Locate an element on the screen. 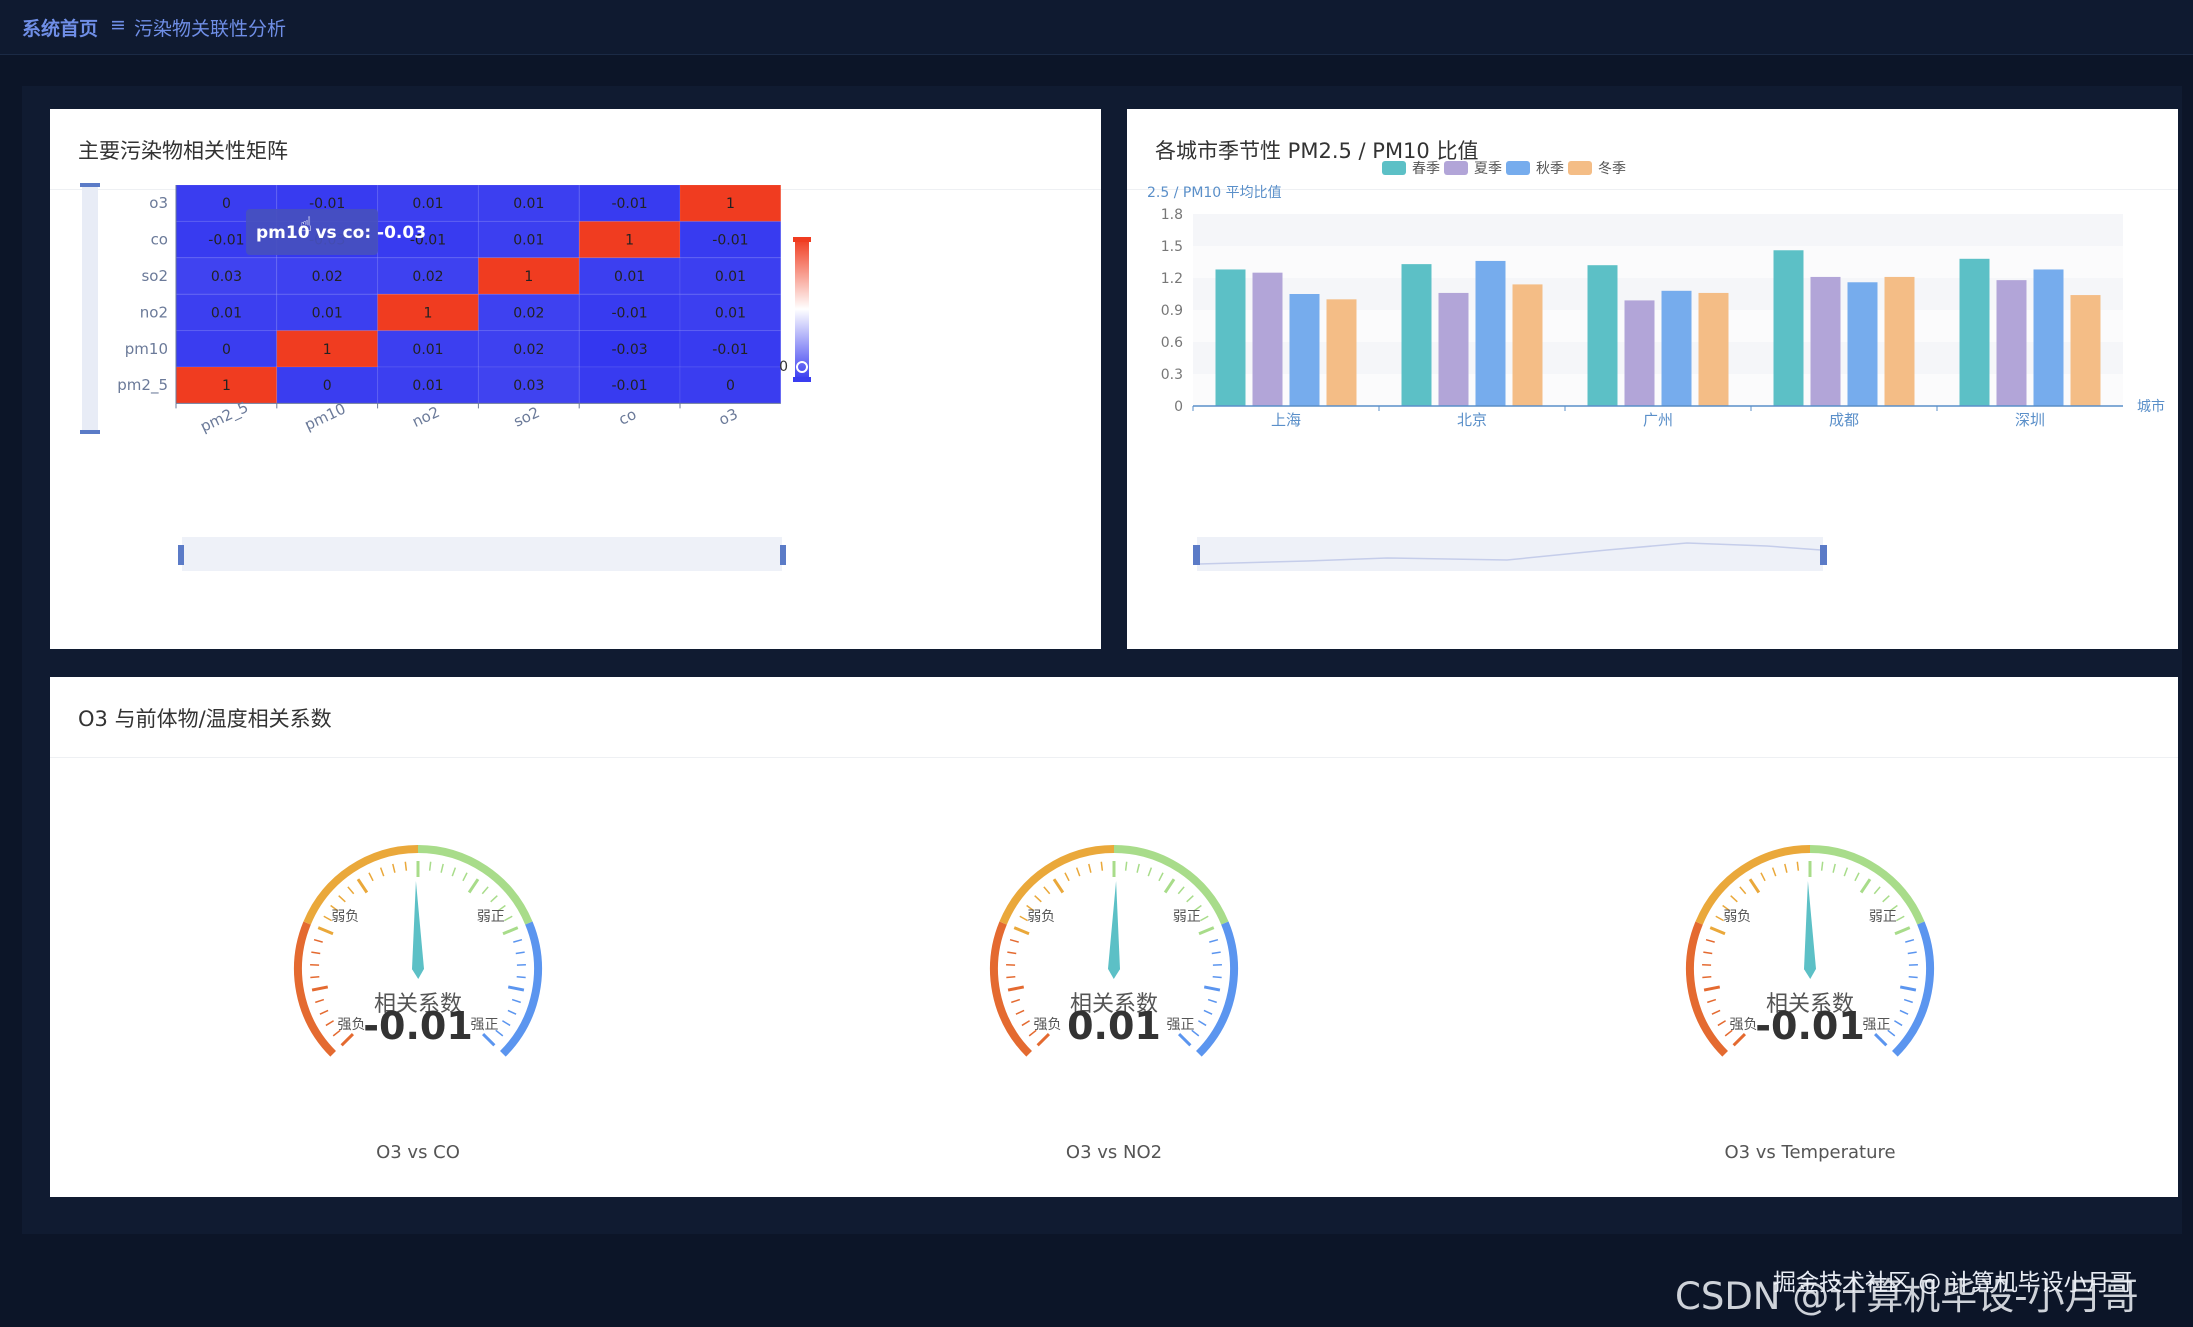  heatmap-cell-label: -0.01 is located at coordinates (428, 241).